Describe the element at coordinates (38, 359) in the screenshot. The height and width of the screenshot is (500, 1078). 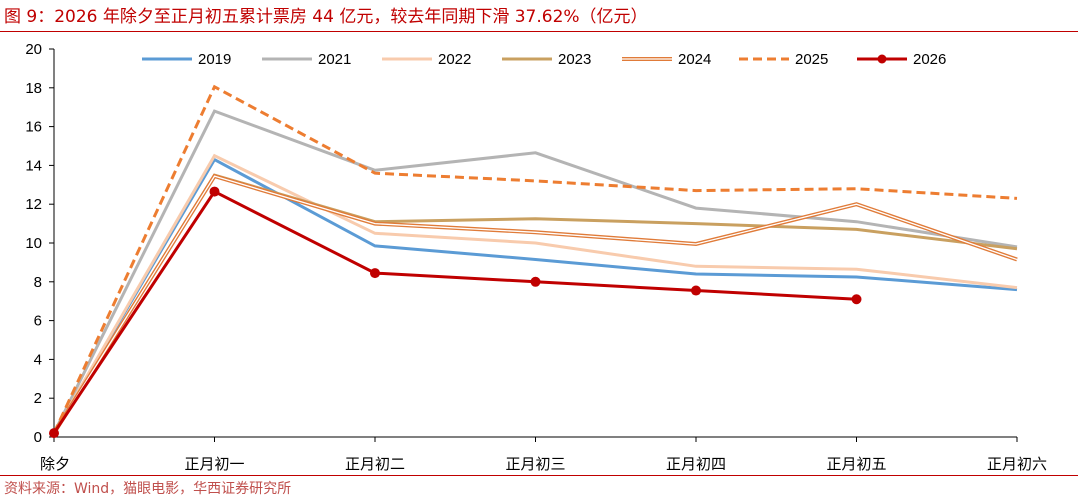
I see `y-tick-label: 4` at that location.